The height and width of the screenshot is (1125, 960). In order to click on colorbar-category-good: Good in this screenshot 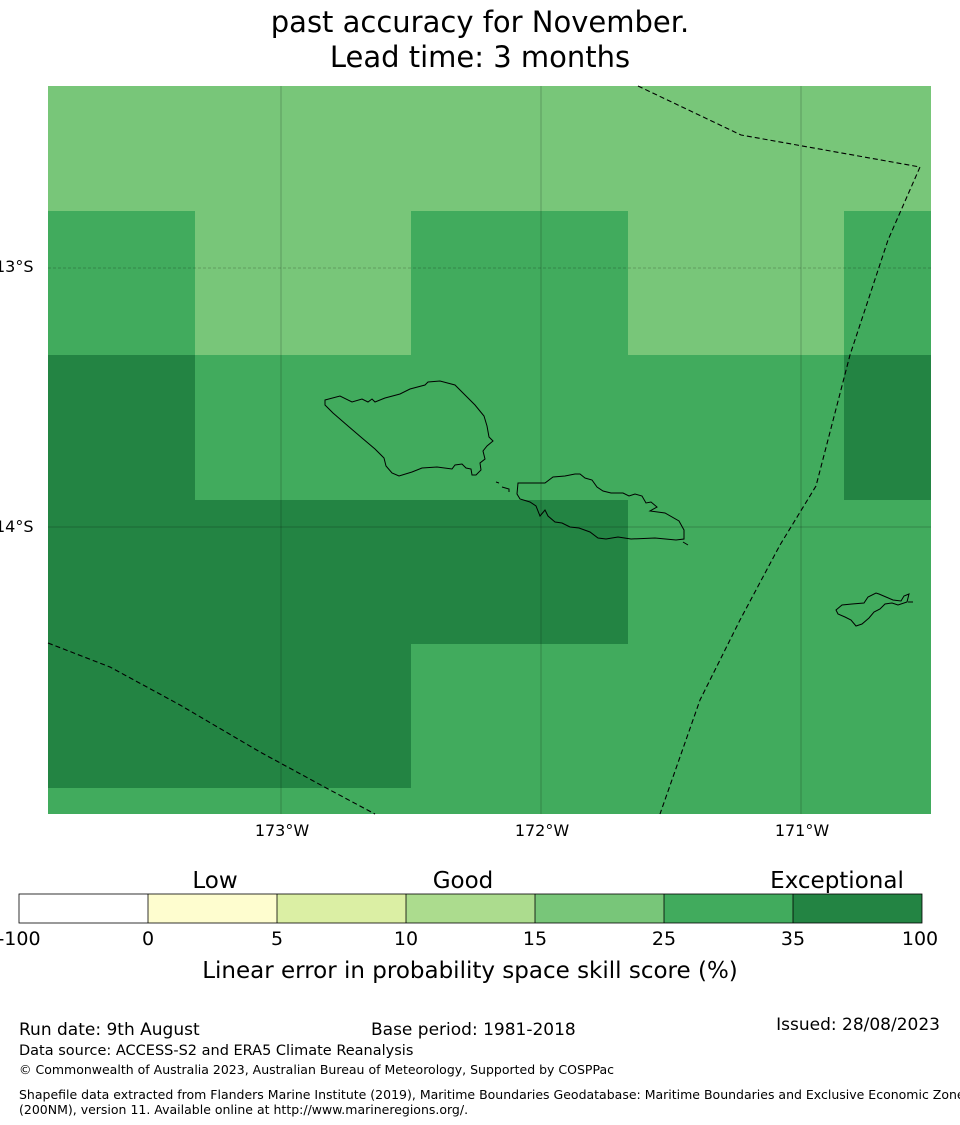, I will do `click(463, 881)`.